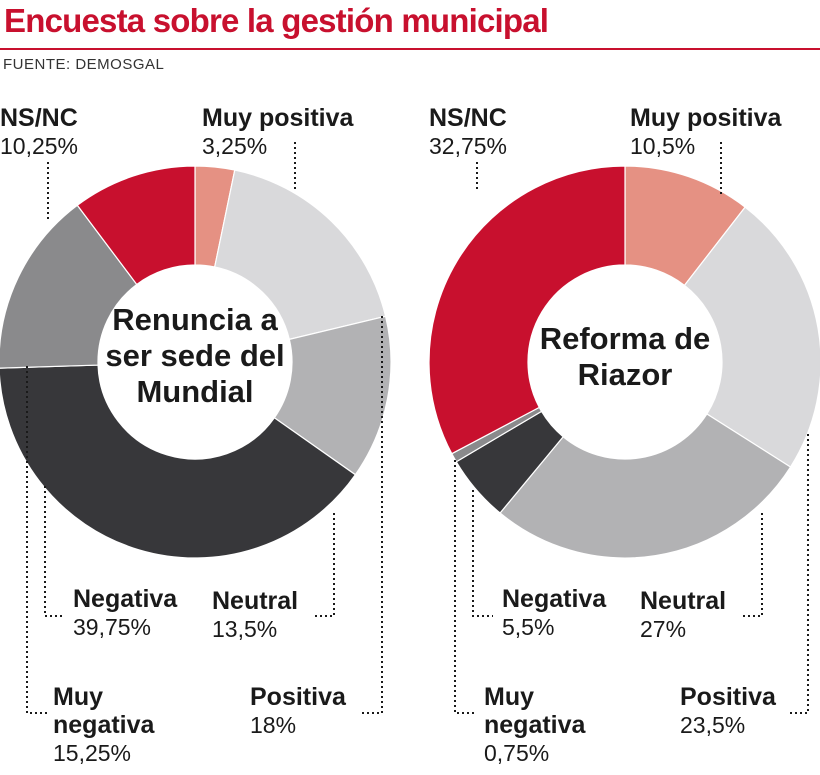 The height and width of the screenshot is (775, 820). Describe the element at coordinates (528, 627) in the screenshot. I see `value-negativa: 5,5%` at that location.